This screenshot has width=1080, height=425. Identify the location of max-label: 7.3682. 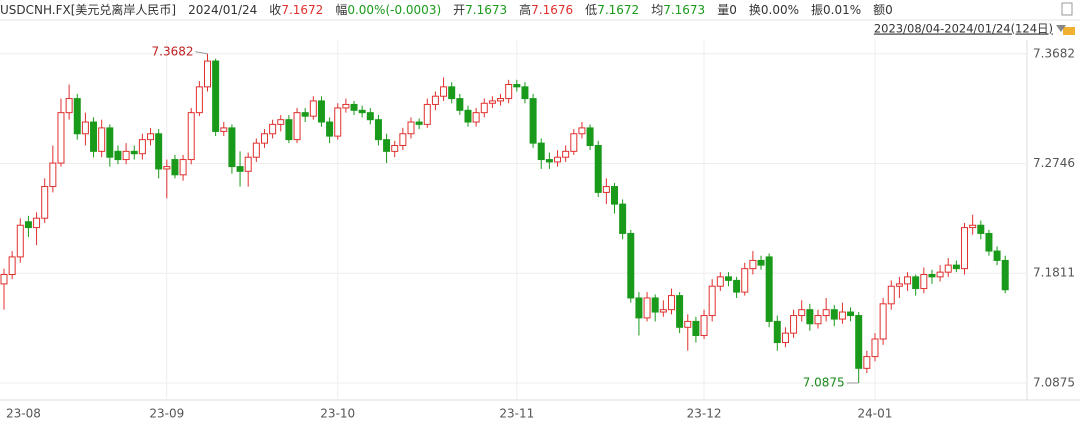
(173, 51).